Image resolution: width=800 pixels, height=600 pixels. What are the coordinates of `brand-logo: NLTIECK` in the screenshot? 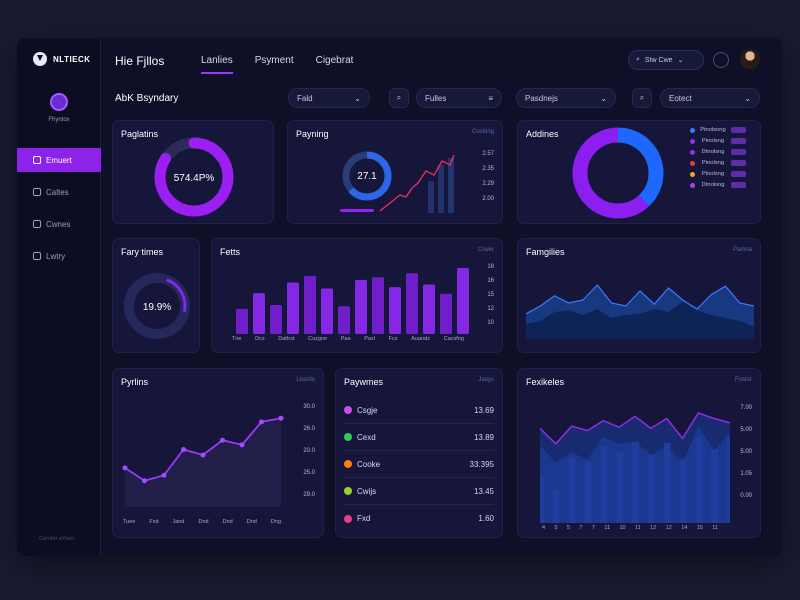 It's located at (62, 59).